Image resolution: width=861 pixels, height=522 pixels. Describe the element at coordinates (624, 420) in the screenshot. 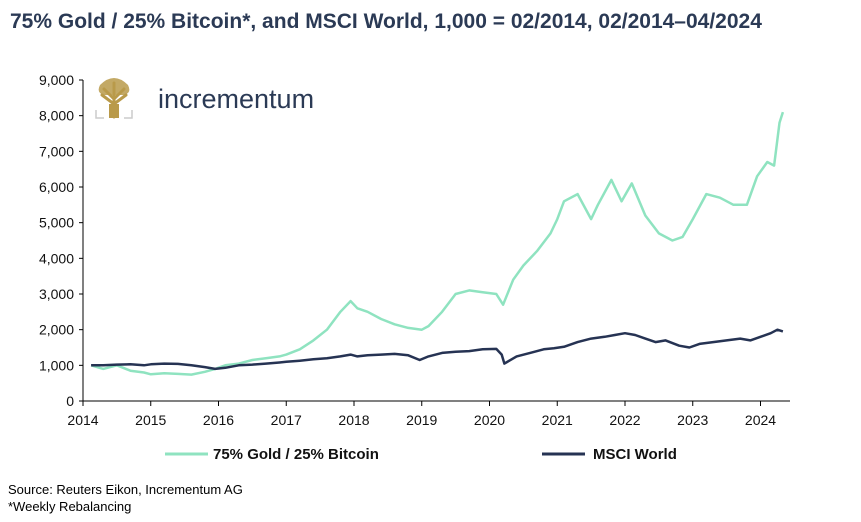

I see `x-tick-label: 2022` at that location.